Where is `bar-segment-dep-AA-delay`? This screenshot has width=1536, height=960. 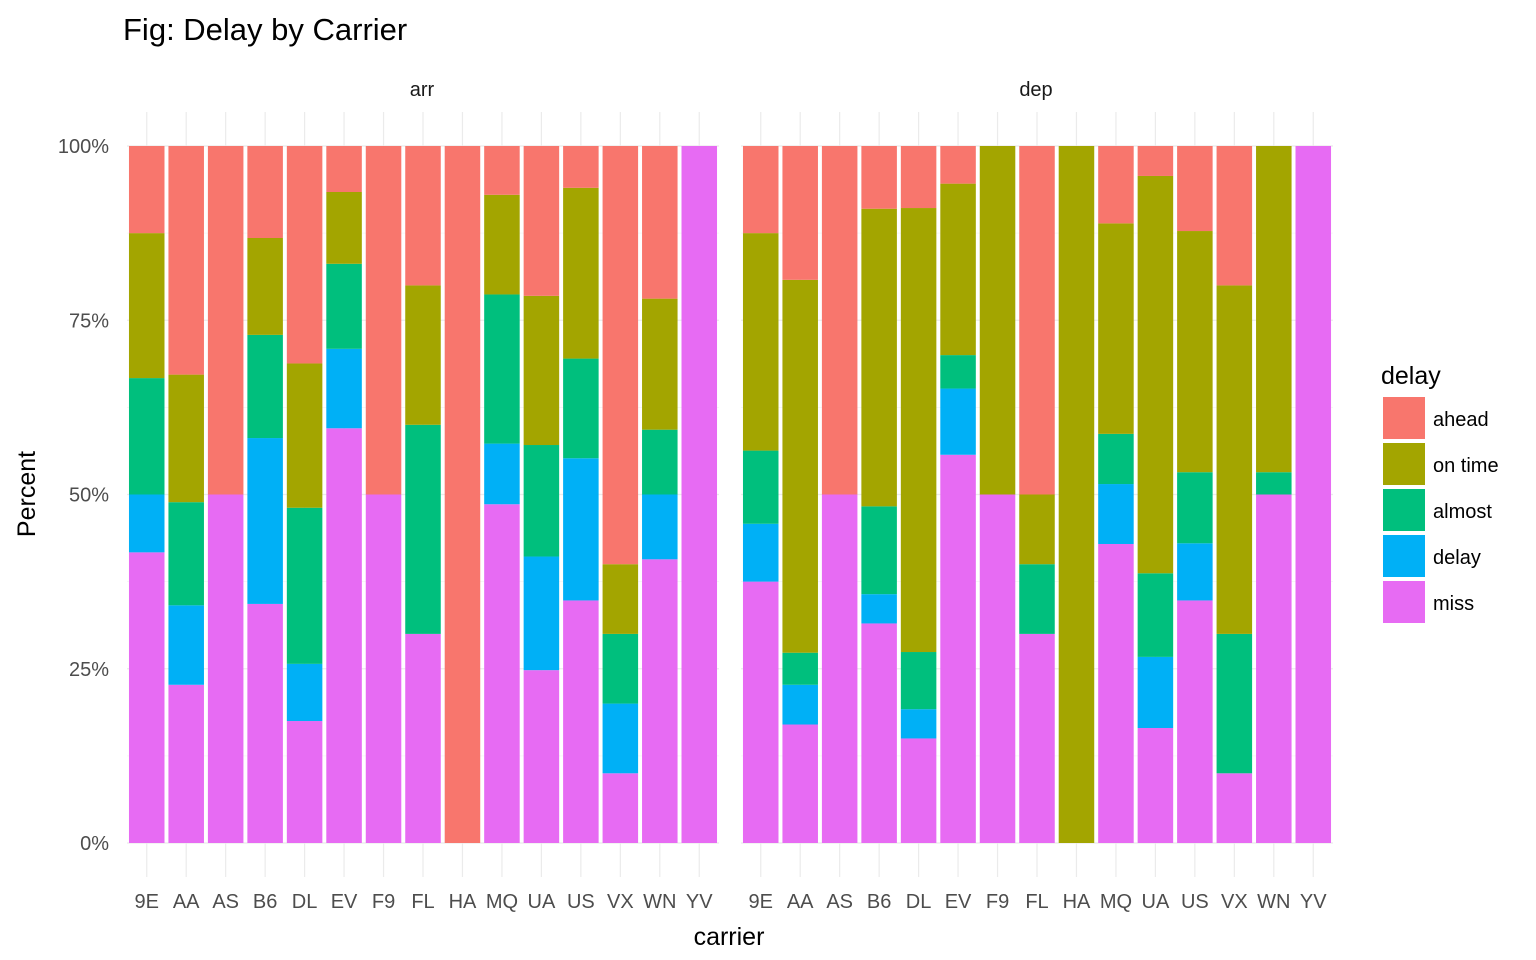
bar-segment-dep-AA-delay is located at coordinates (800, 704).